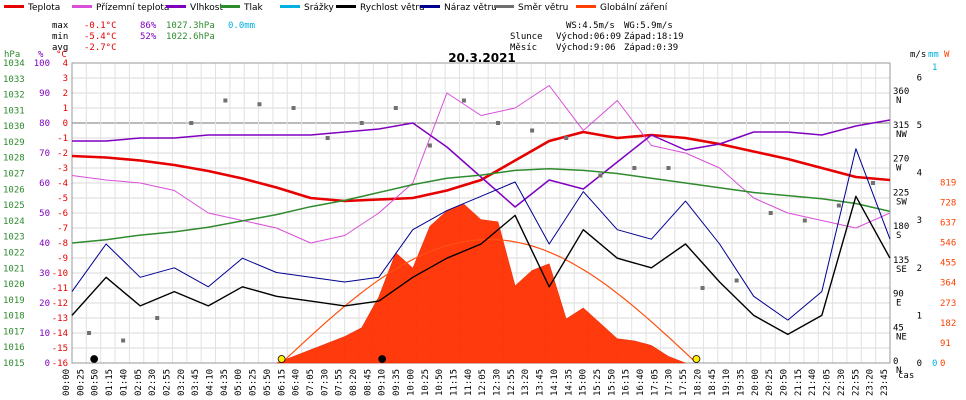 Image resolution: width=966 pixels, height=400 pixels. What do you see at coordinates (60, 304) in the screenshot?
I see `temperature-tick-label: -12` at bounding box center [60, 304].